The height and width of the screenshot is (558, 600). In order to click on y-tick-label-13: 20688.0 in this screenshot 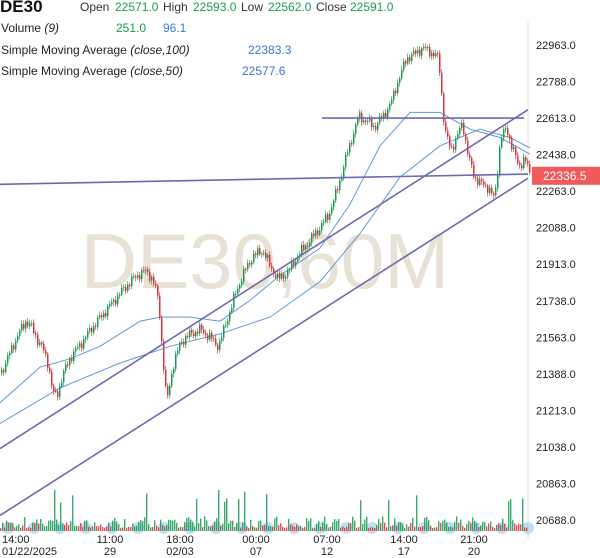, I will do `click(556, 521)`.